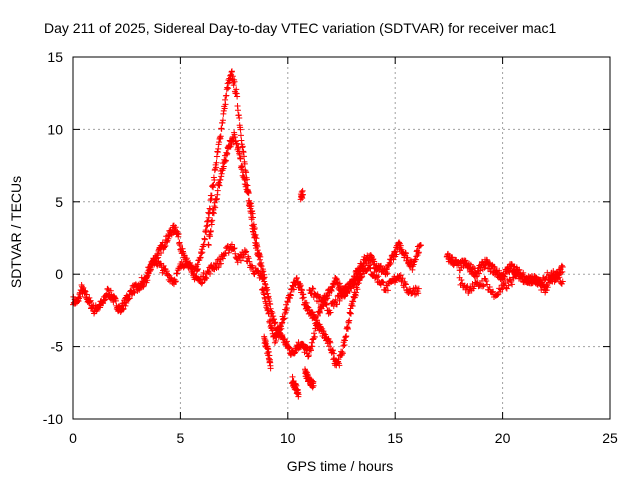 The image size is (640, 480). I want to click on x-tick-label: 20, so click(503, 438).